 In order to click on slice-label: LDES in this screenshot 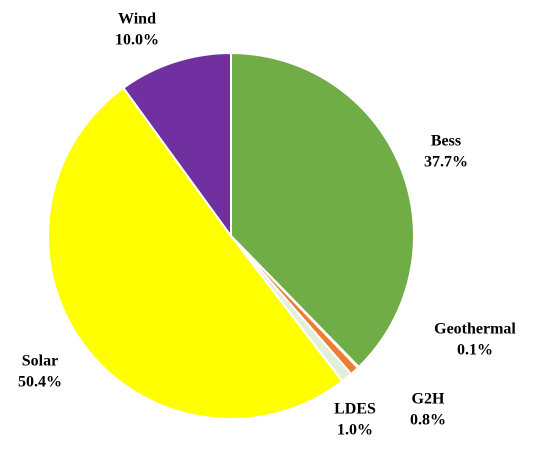, I will do `click(355, 409)`.